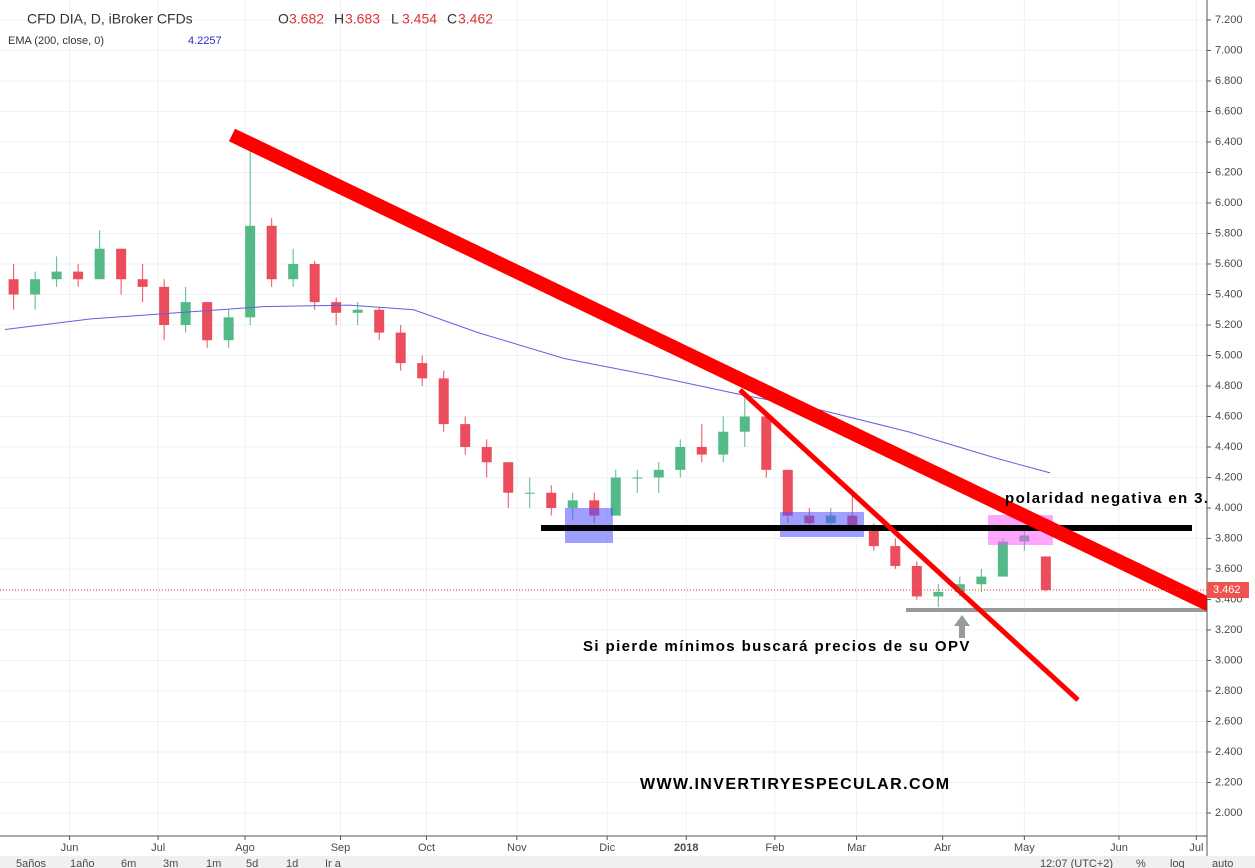  I want to click on y-tick-label: 4.600, so click(1229, 416).